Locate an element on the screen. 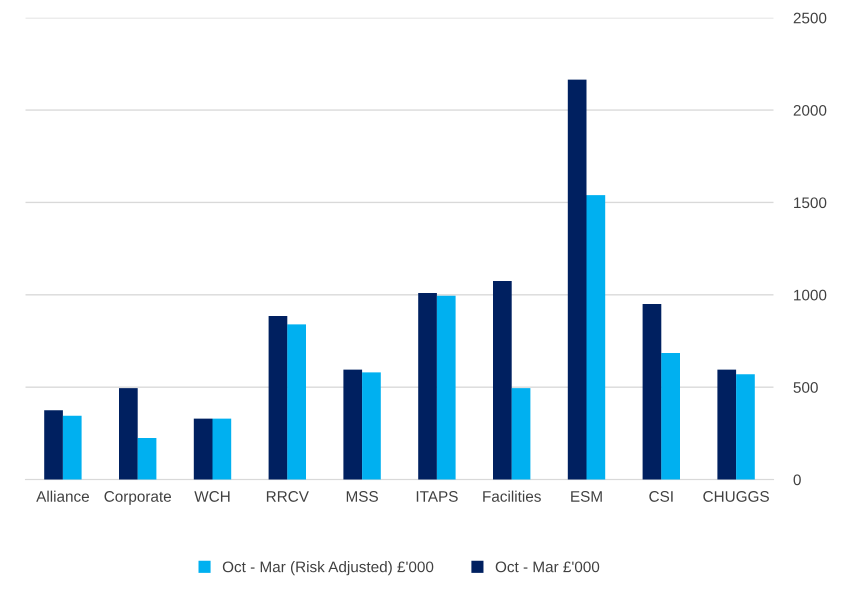 The image size is (850, 592). x-tick-label: RRCV is located at coordinates (287, 496).